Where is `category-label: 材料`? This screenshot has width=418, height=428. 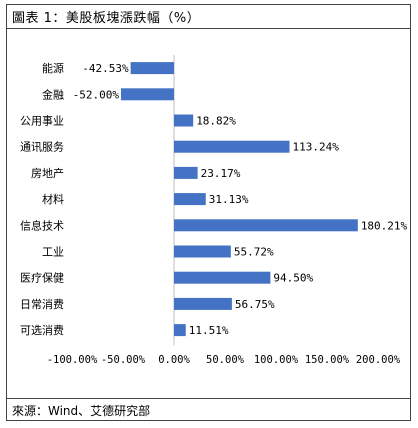 category-label: 材料 is located at coordinates (53, 199).